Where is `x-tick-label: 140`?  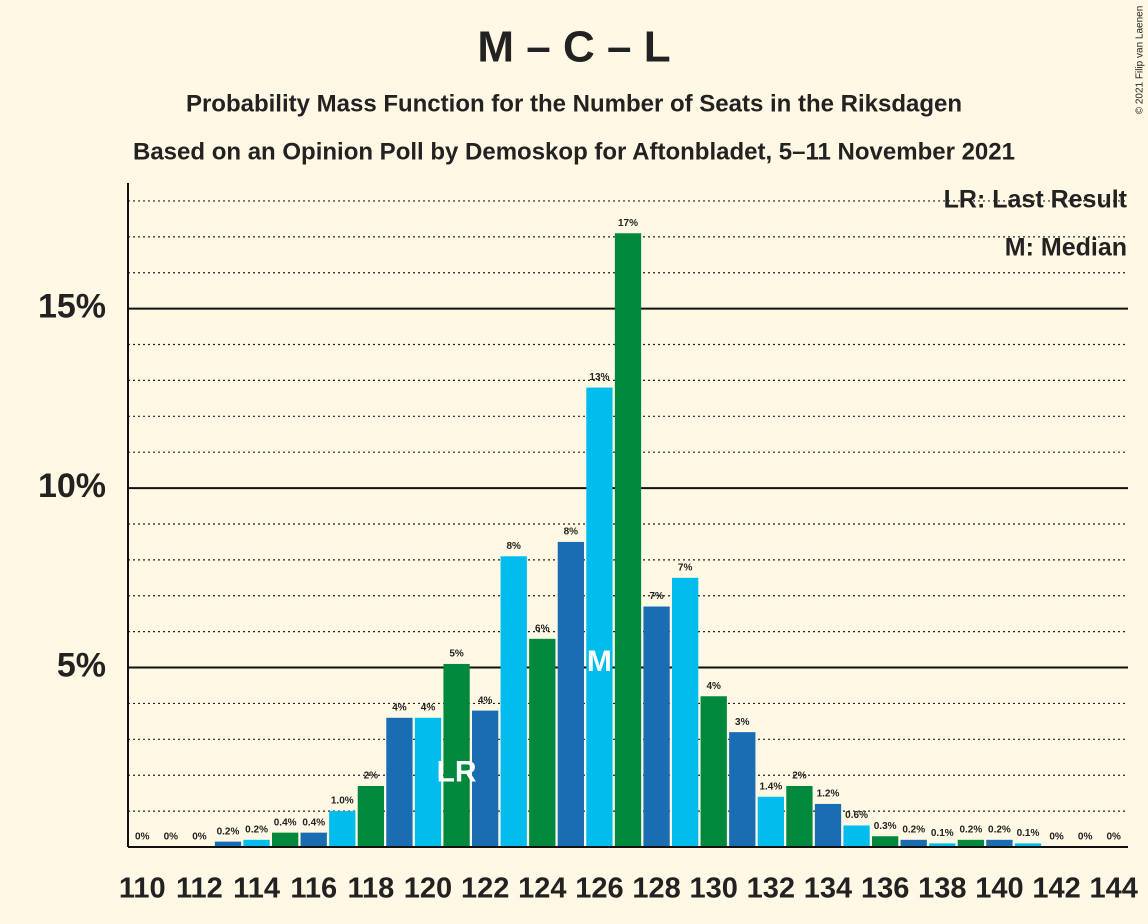
x-tick-label: 140 is located at coordinates (999, 889).